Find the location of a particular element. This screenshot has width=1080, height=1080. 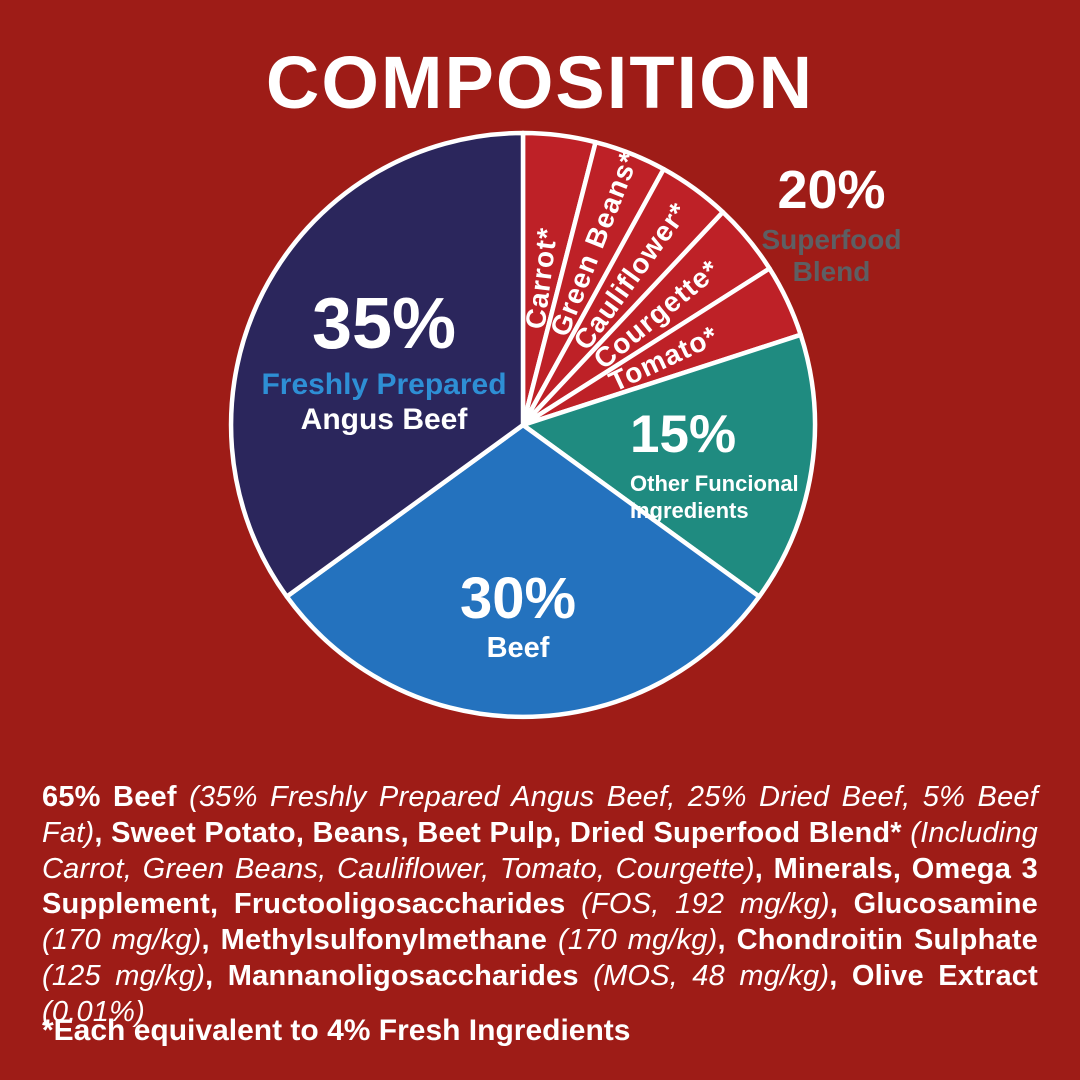

ingredient-name: Chondroitin Sulphate is located at coordinates (887, 940).